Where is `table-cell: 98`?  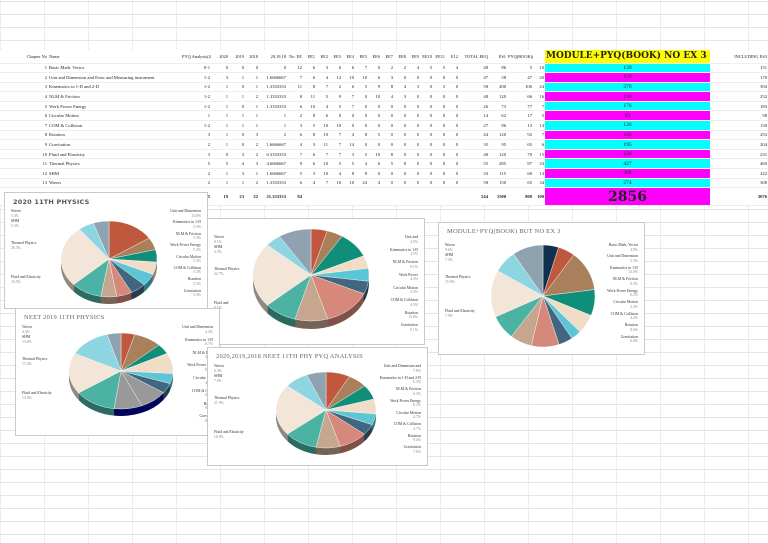
table-cell: 98 is located at coordinates (739, 116).